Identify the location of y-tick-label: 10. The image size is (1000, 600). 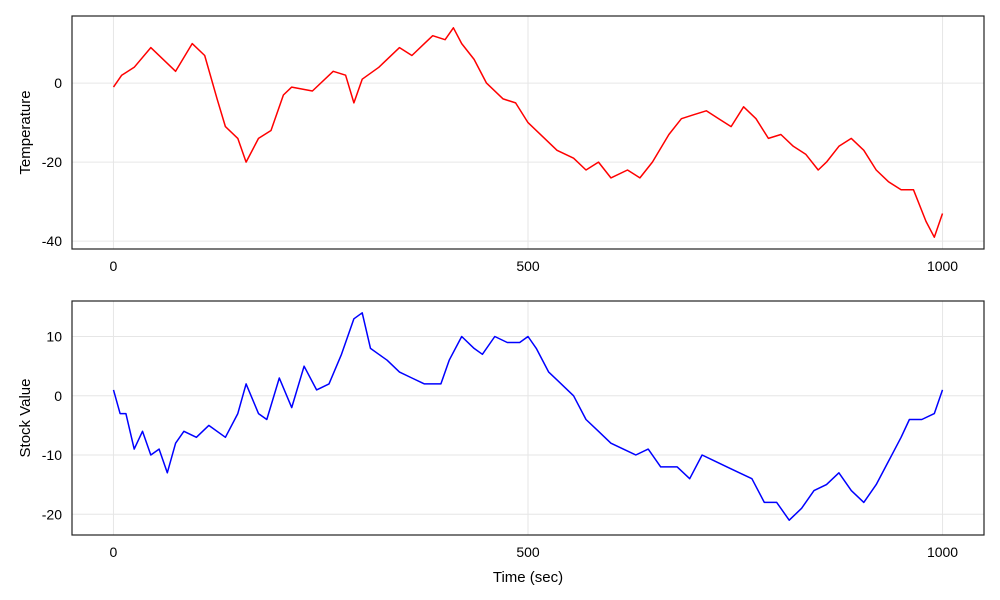
(54, 337).